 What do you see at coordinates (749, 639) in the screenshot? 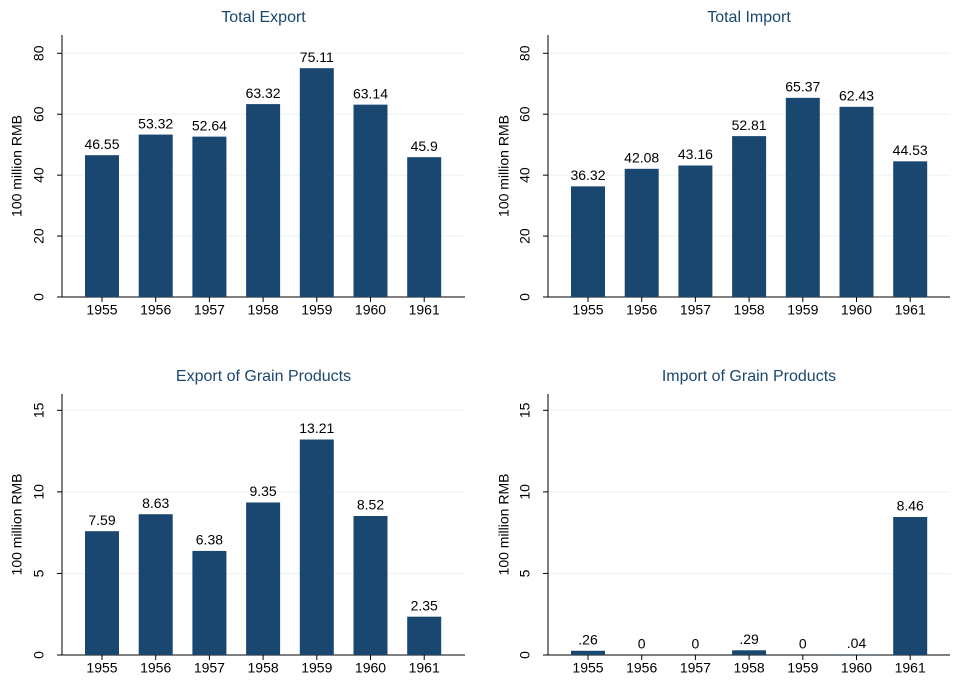
I see `value-label: .29` at bounding box center [749, 639].